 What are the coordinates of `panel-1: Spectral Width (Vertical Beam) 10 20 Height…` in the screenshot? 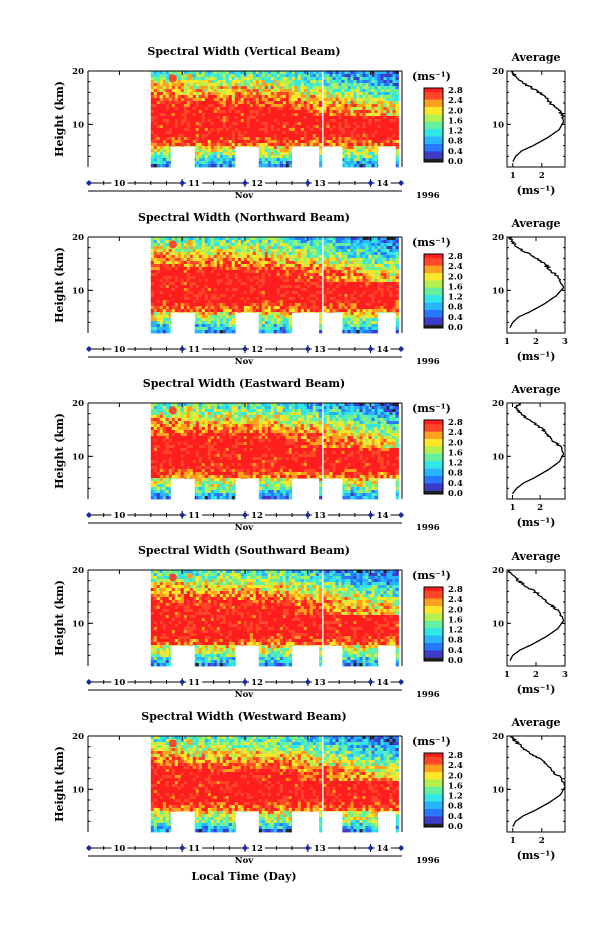 It's located at (309, 123).